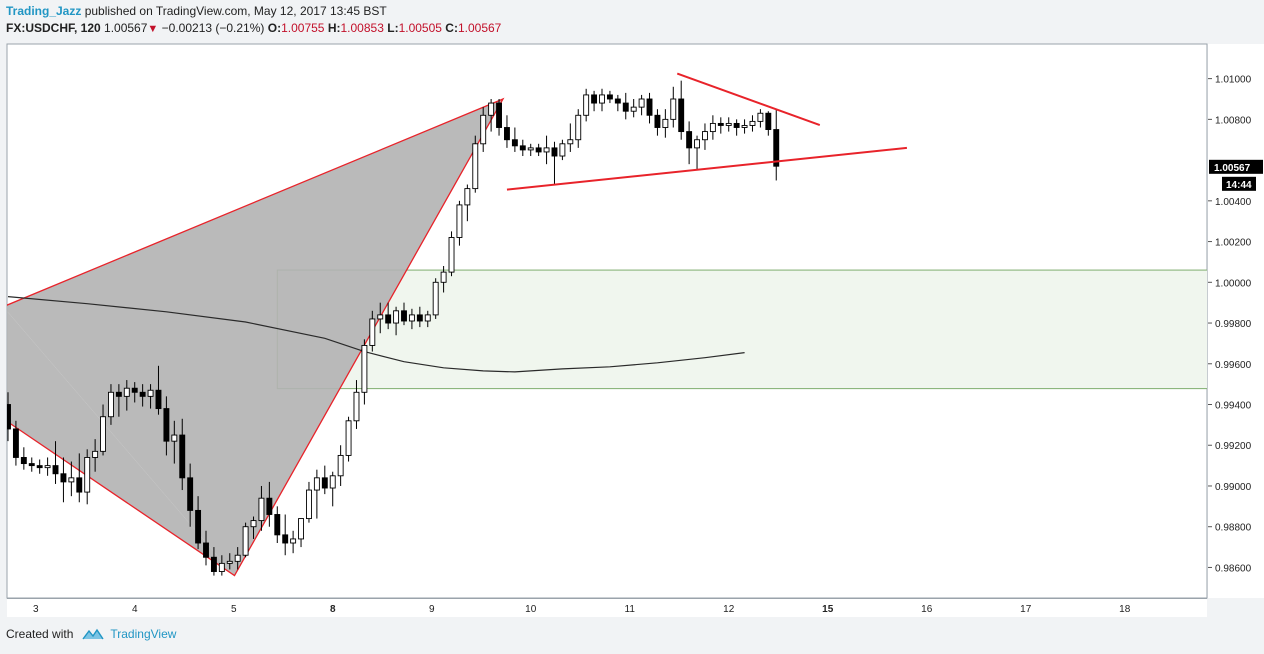  I want to click on time-tick-label: 11, so click(630, 609).